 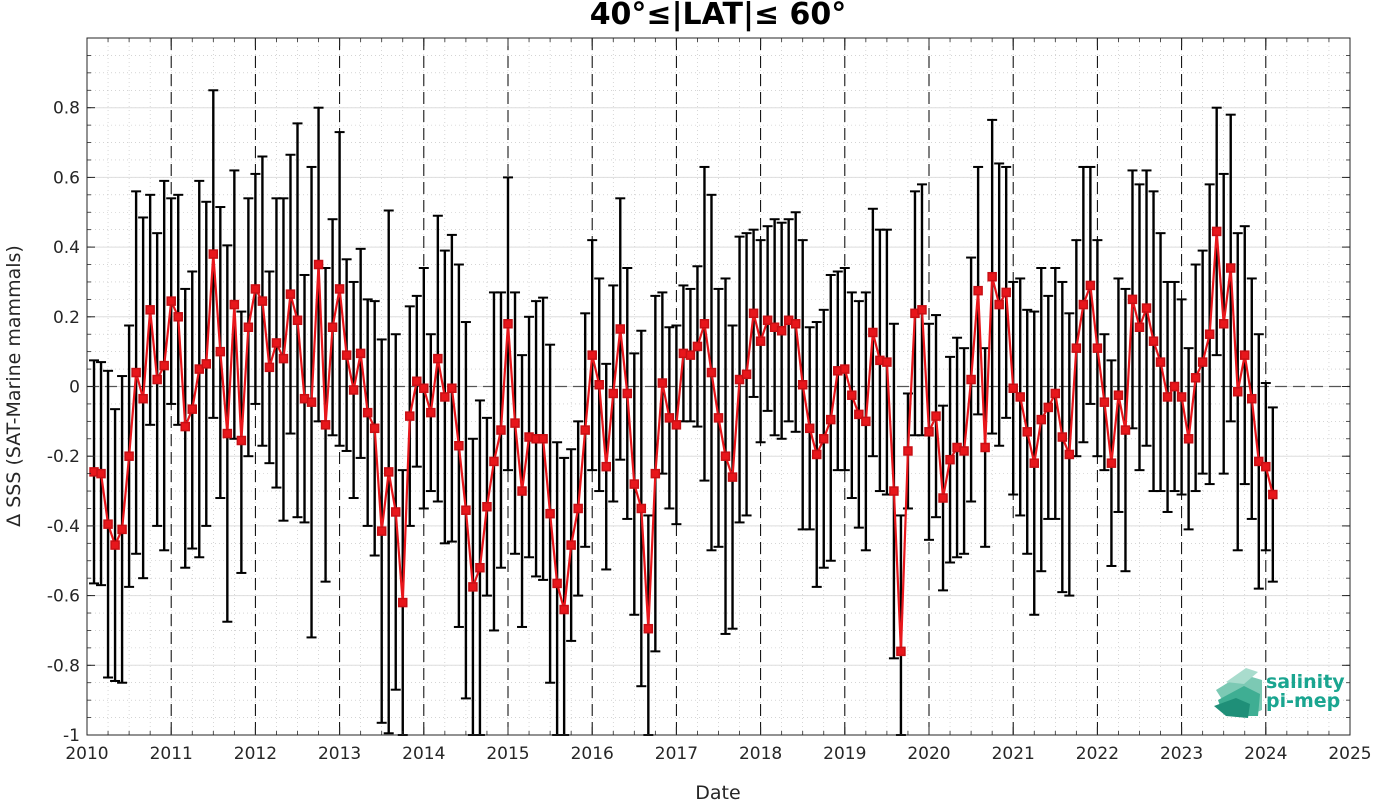 What do you see at coordinates (74, 388) in the screenshot?
I see `y-tick-label: 0` at bounding box center [74, 388].